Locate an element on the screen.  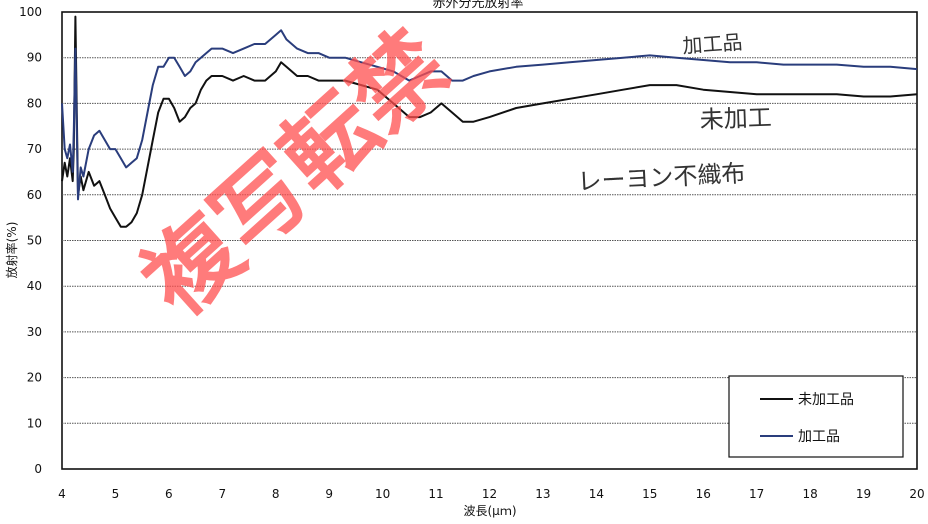
x-tick-label: 8 is located at coordinates (276, 494).